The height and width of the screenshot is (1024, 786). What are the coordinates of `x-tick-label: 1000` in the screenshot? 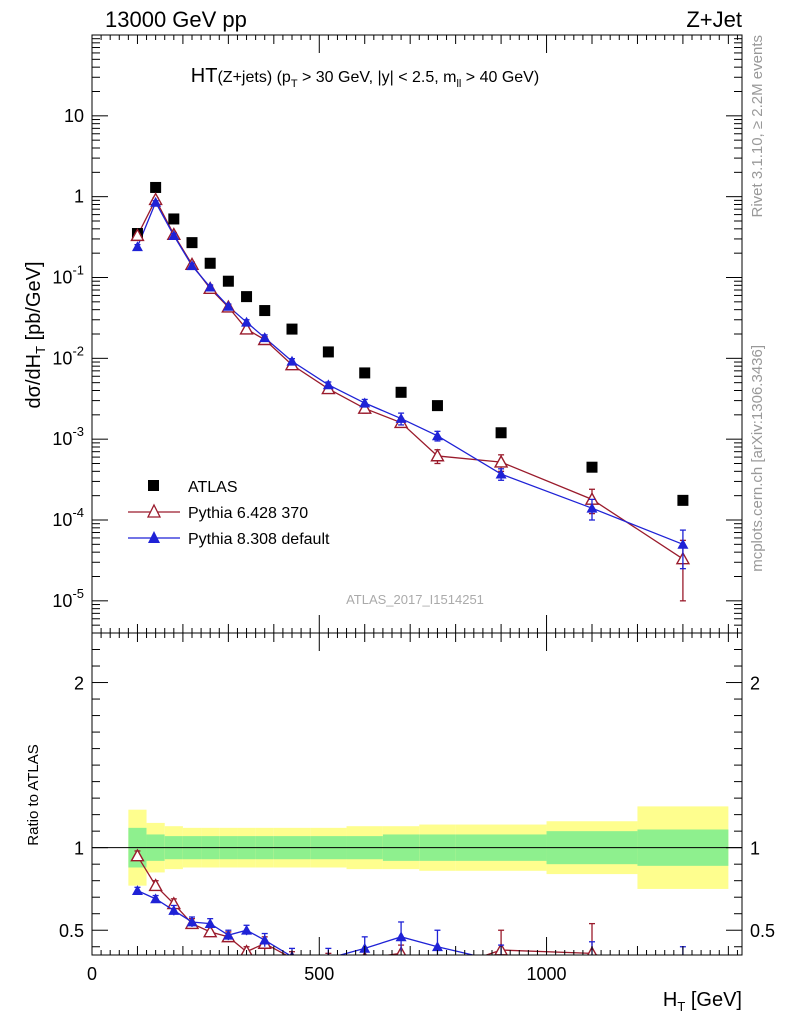 It's located at (547, 974).